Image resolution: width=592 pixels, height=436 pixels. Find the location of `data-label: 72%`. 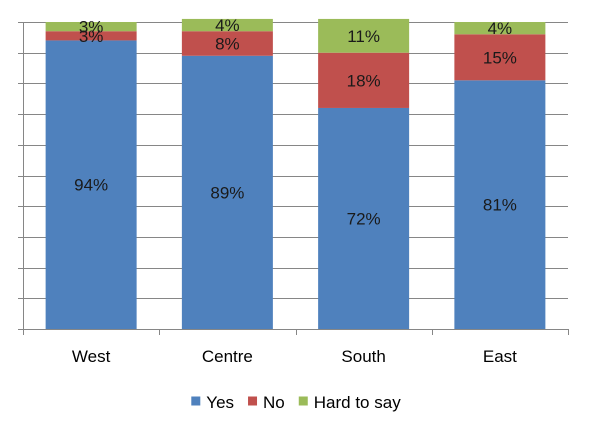

data-label: 72% is located at coordinates (364, 218).